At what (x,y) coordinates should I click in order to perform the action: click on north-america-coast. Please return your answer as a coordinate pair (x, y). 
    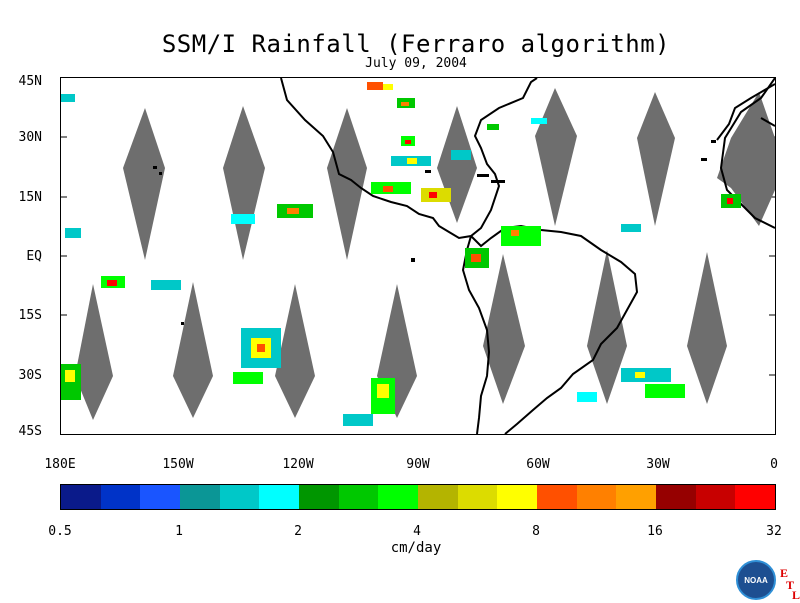
    Looking at the image, I should click on (409, 159).